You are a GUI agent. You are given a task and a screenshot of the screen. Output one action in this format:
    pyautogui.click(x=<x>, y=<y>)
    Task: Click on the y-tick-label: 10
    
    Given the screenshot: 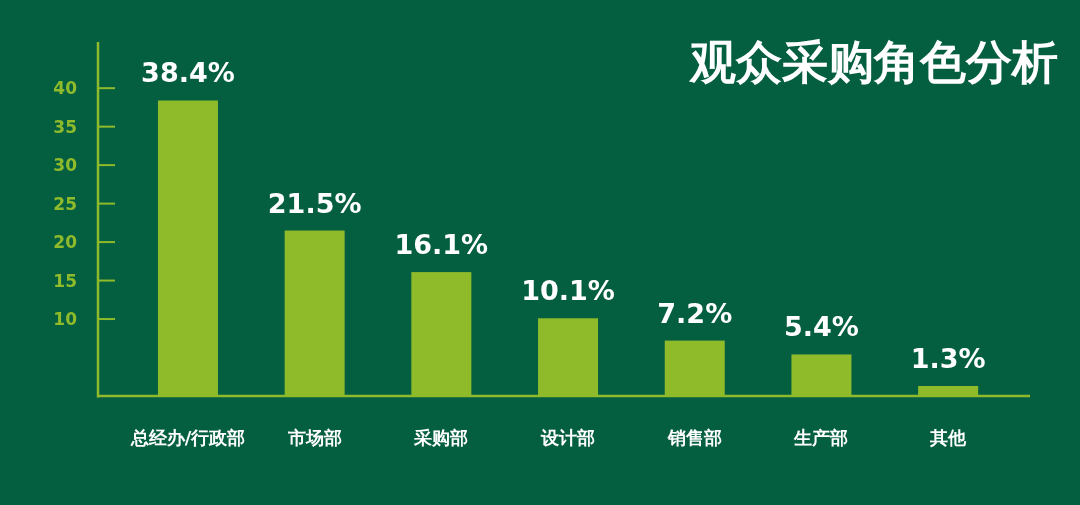 What is the action you would take?
    pyautogui.click(x=65, y=319)
    